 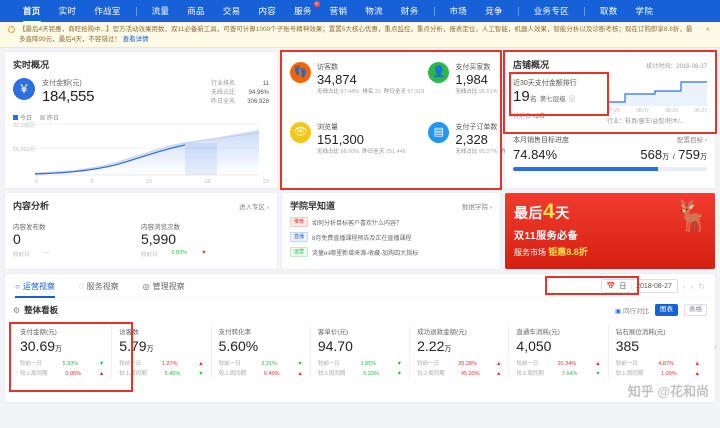 What do you see at coordinates (240, 84) in the screenshot?
I see `realtime-side-stat: 行业排名 11` at bounding box center [240, 84].